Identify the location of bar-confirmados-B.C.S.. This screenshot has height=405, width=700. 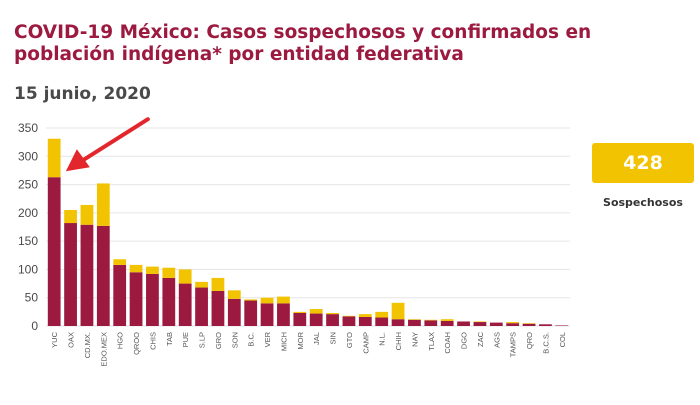
(545, 325).